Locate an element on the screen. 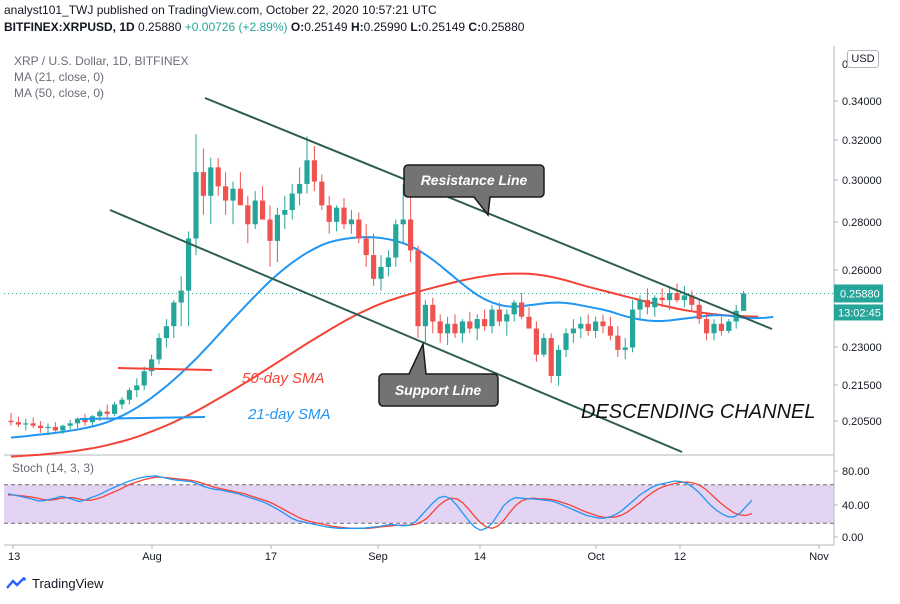  footer-brand: TradingView is located at coordinates (68, 583).